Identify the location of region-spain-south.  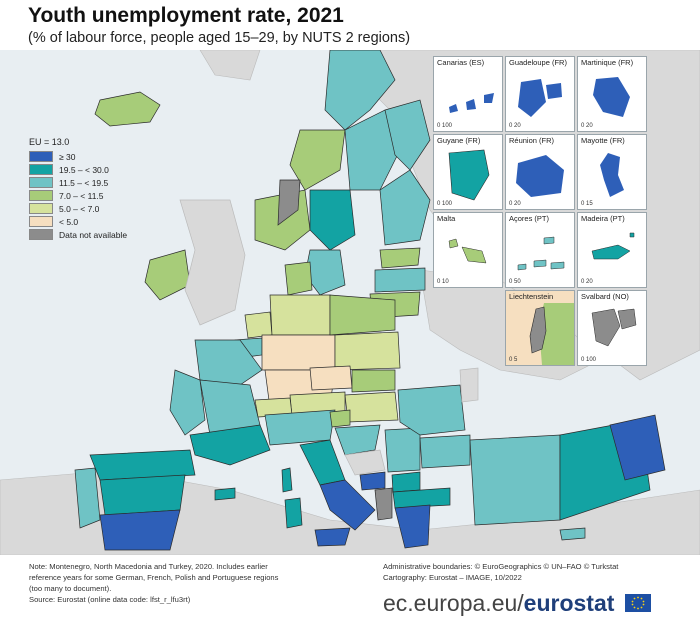
(140, 530).